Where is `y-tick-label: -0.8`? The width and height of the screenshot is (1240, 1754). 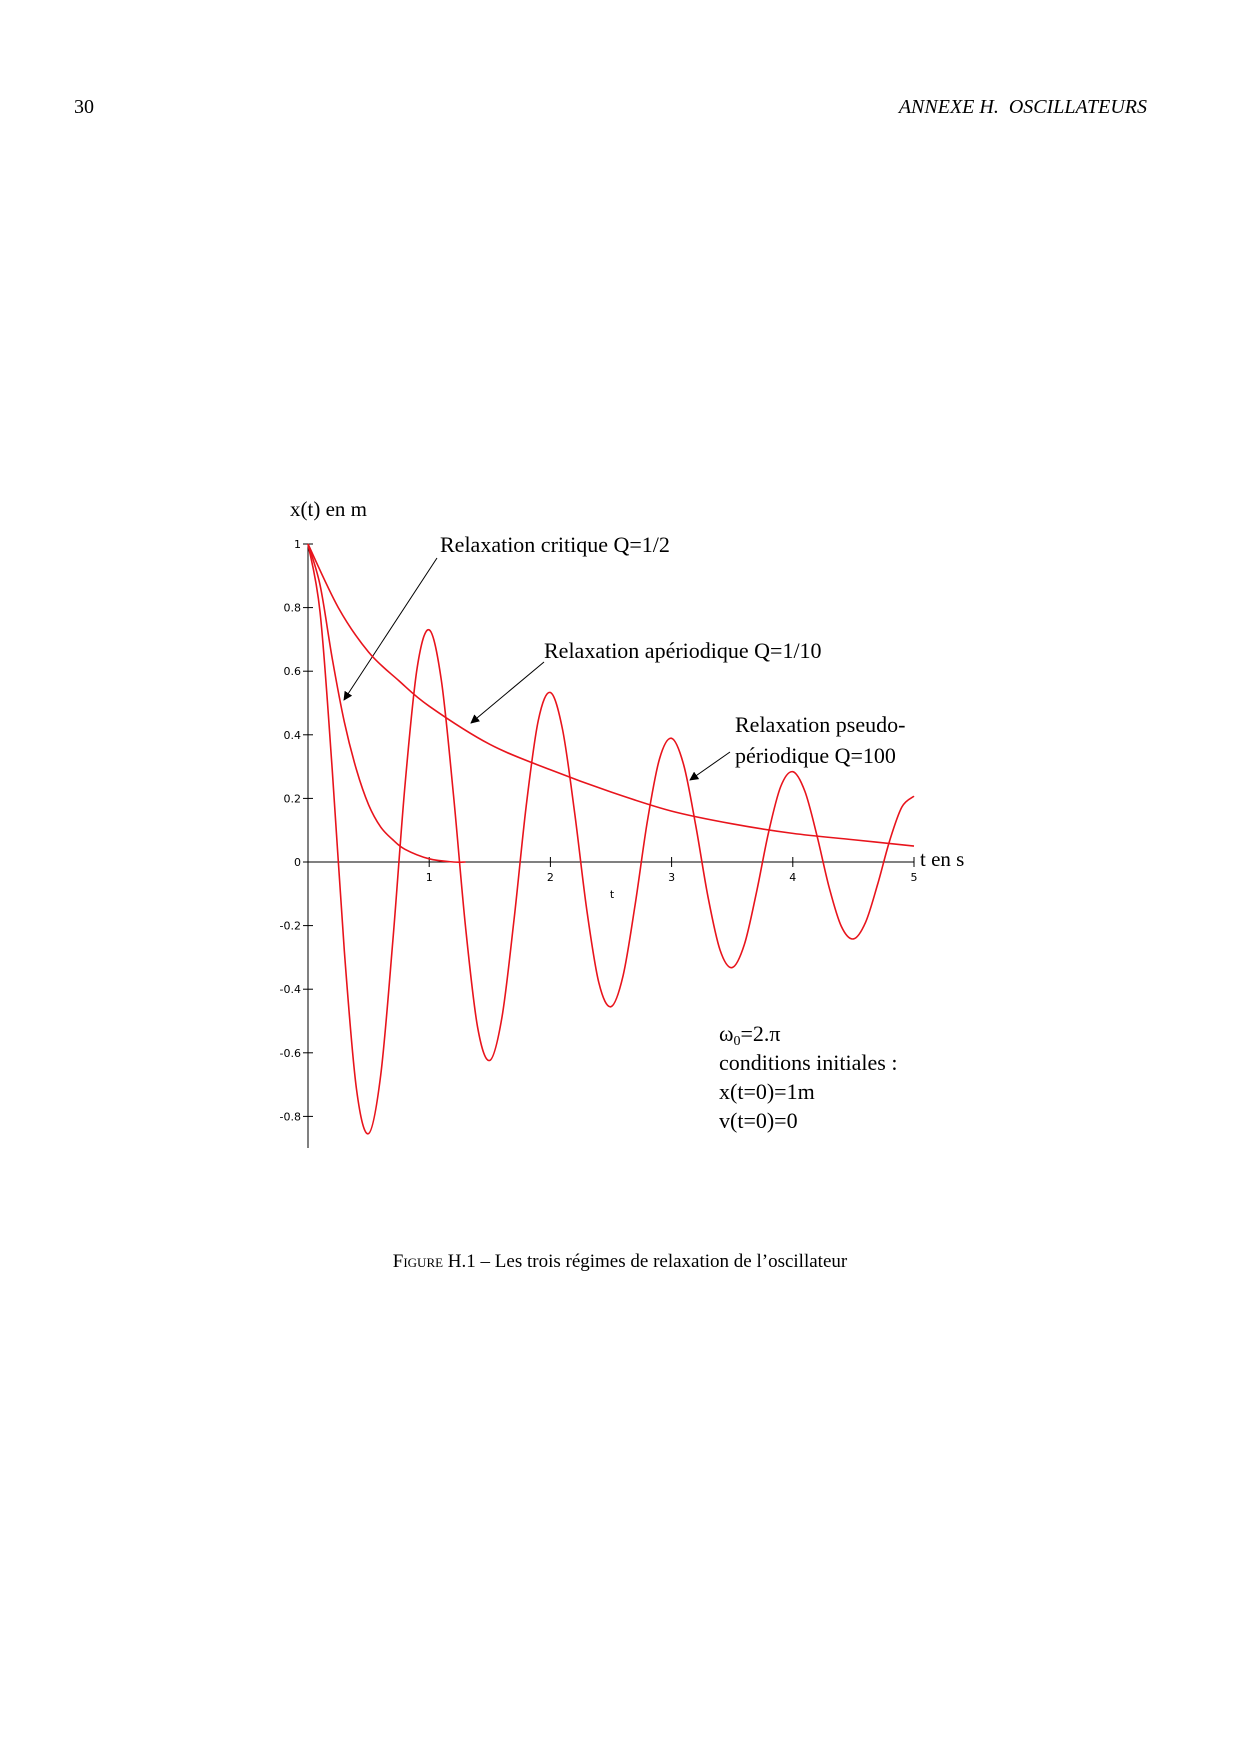 y-tick-label: -0.8 is located at coordinates (290, 1116).